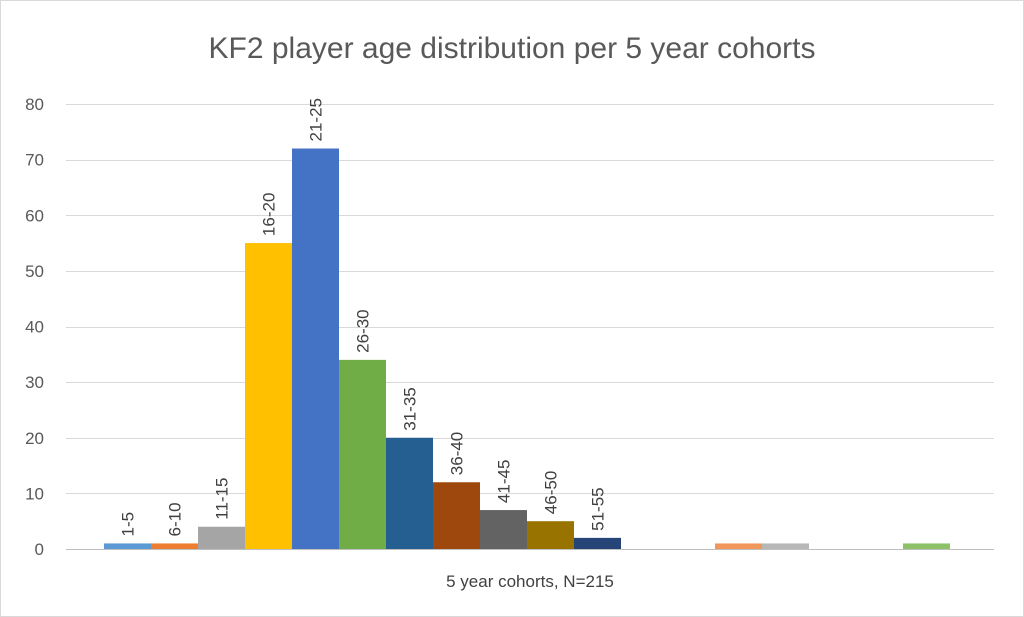  I want to click on data-label: 51-55, so click(598, 508).